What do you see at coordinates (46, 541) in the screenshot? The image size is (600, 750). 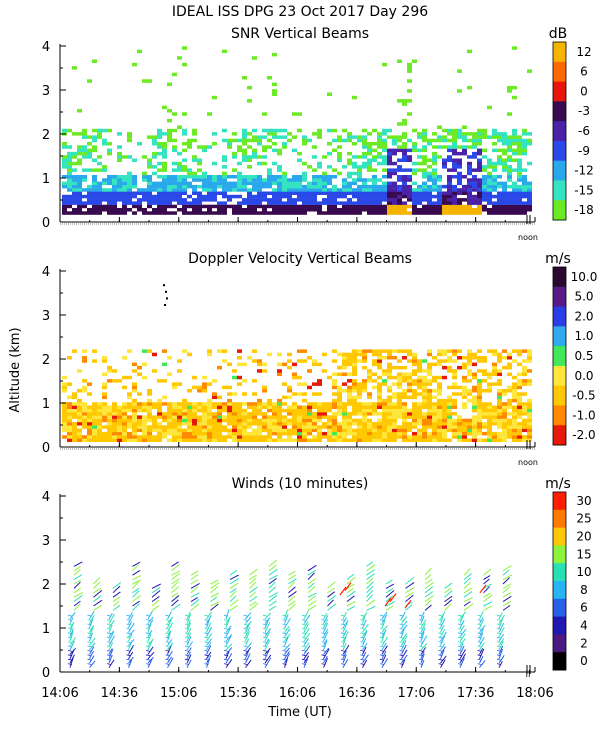 I see `y-tick-label: 3` at bounding box center [46, 541].